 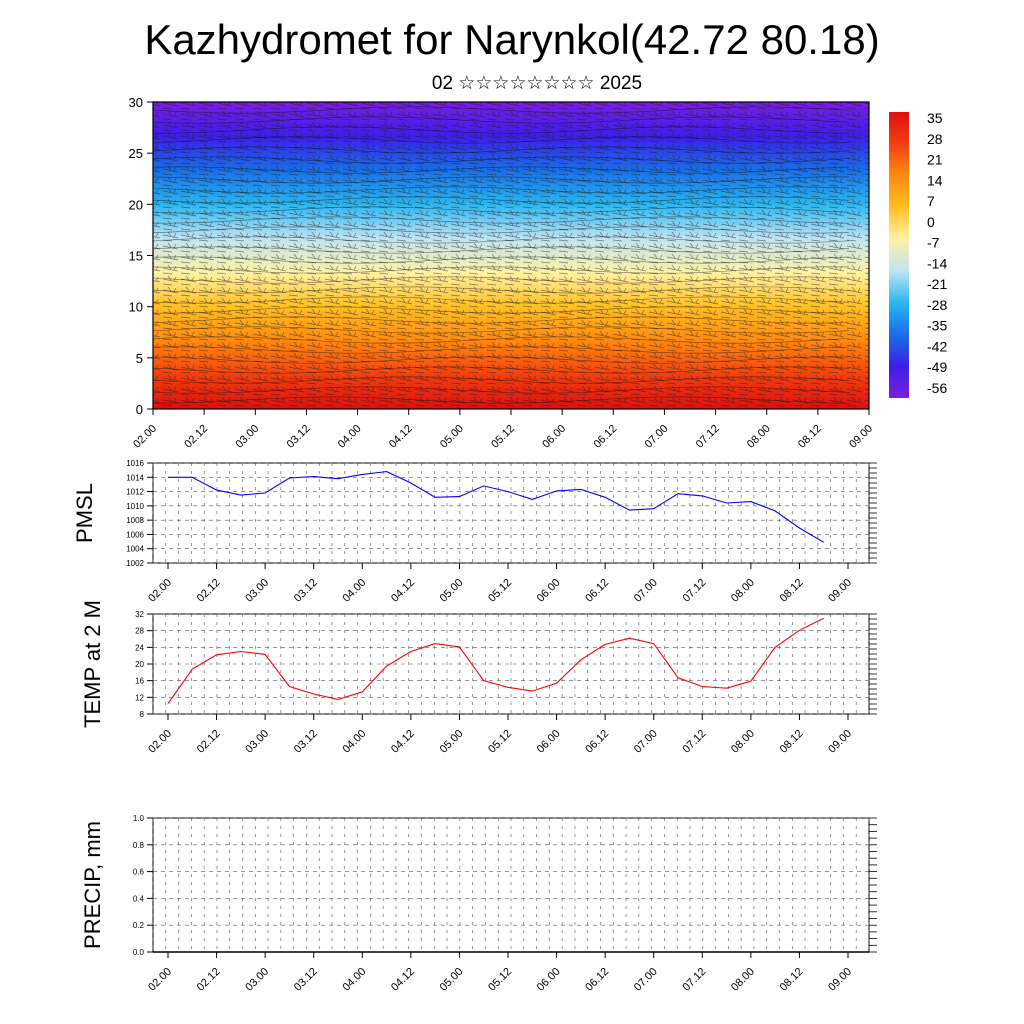 What do you see at coordinates (937, 367) in the screenshot?
I see `colorbar-label: -49` at bounding box center [937, 367].